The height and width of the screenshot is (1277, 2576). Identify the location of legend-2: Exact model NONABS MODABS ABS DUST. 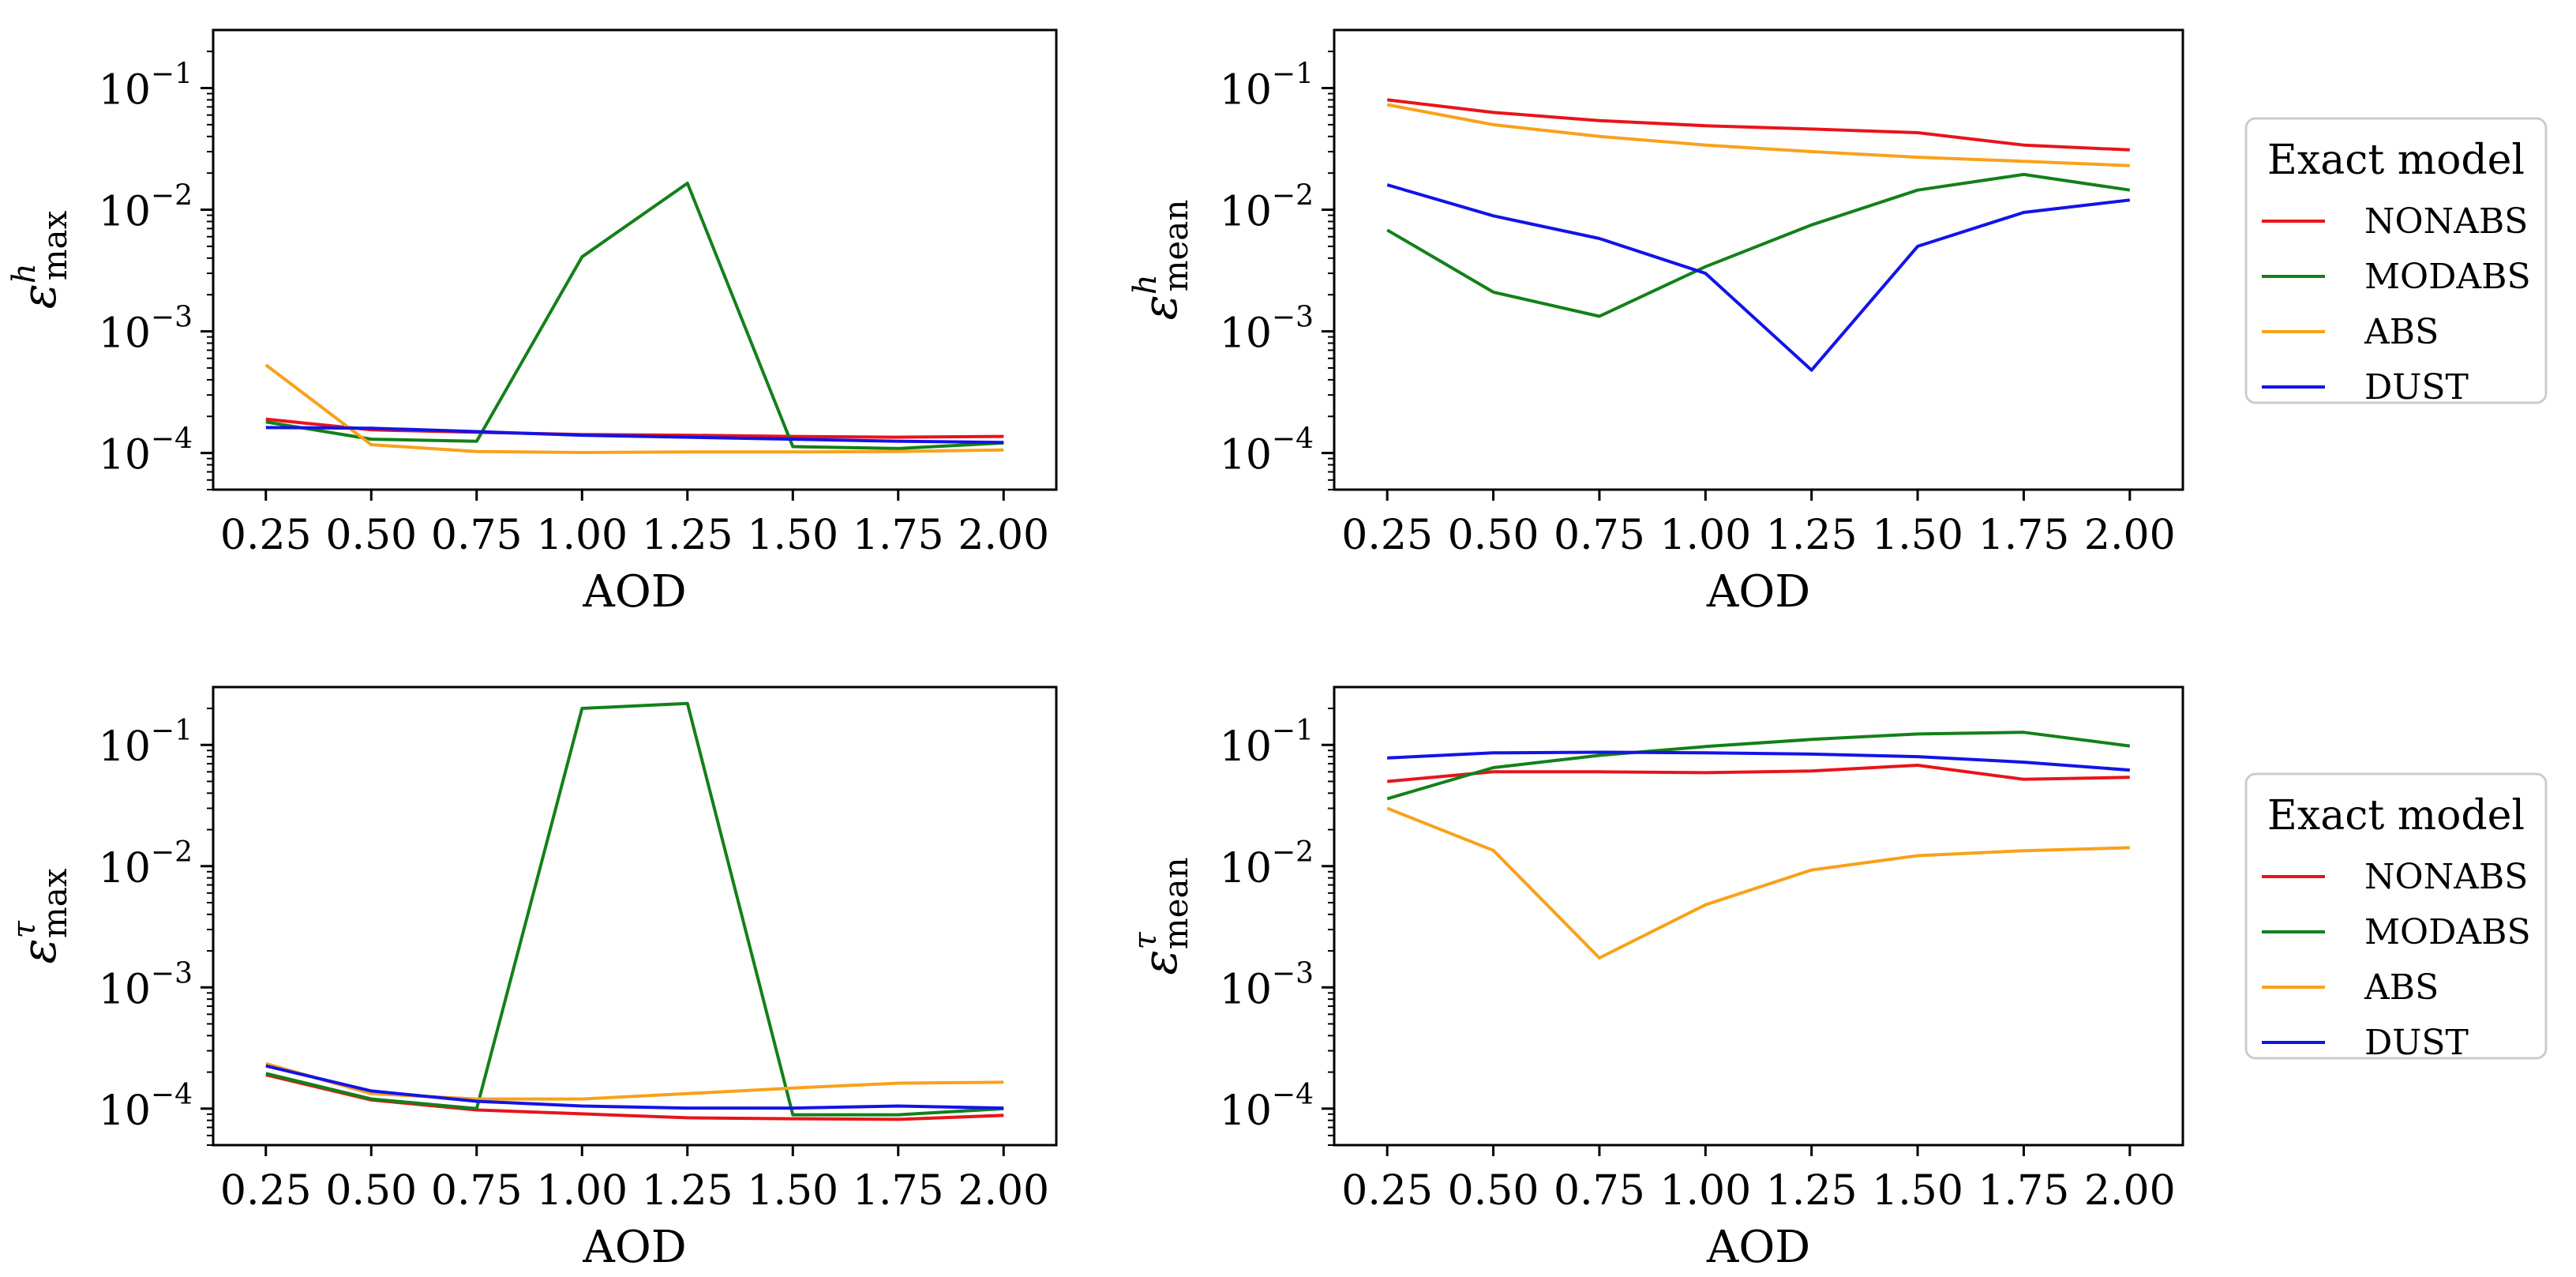
(2396, 917).